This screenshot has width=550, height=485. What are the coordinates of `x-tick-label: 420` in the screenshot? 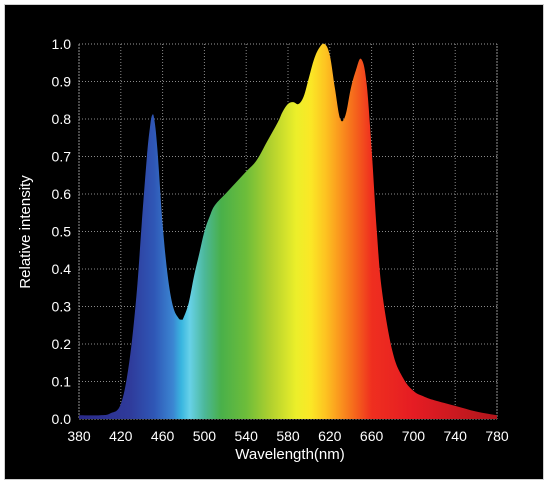 It's located at (121, 436).